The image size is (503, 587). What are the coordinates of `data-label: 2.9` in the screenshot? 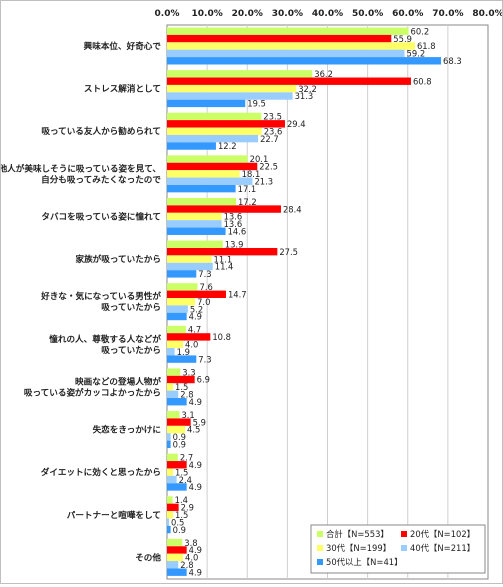 It's located at (187, 508).